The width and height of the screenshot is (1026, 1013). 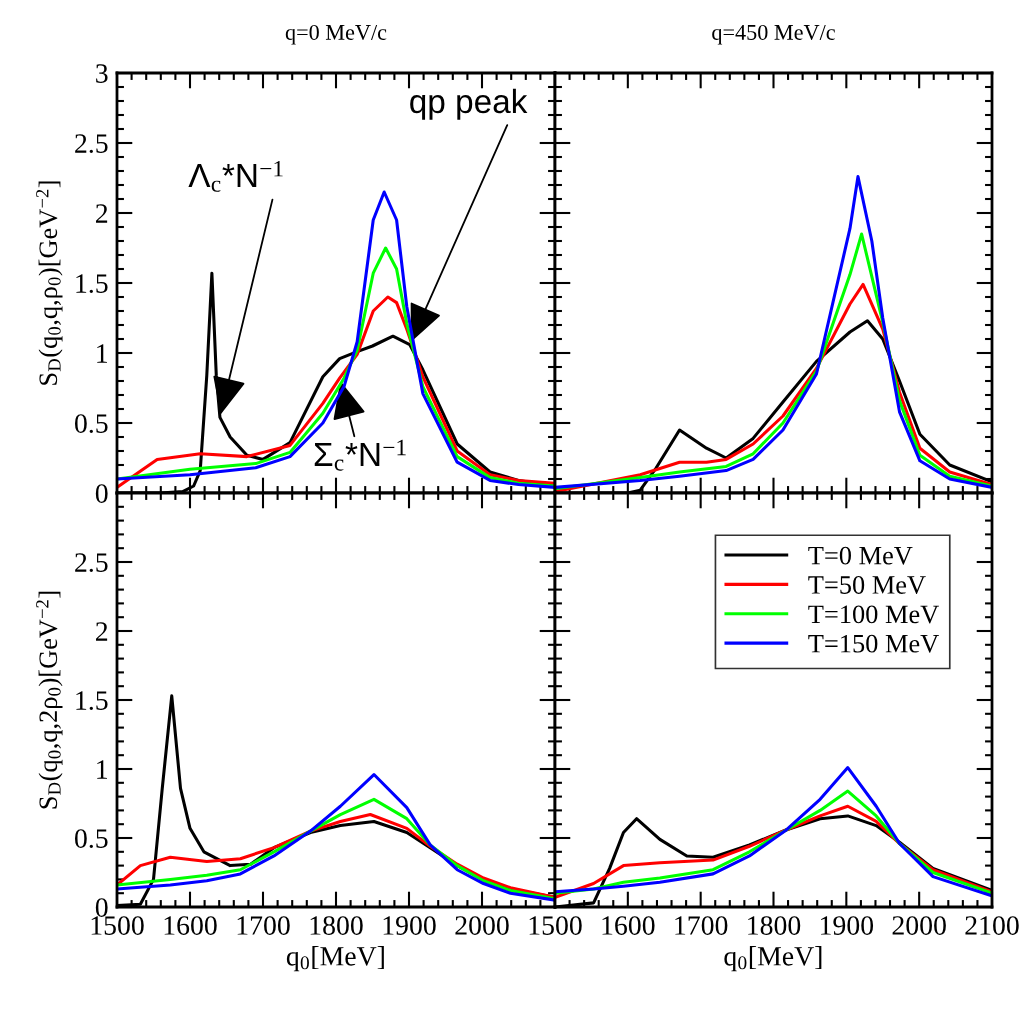 I want to click on text: S$_{D}$(q$_{0}$,q,ρ$_{0}$)[GeV$^{−2}$], so click(x=49, y=283).